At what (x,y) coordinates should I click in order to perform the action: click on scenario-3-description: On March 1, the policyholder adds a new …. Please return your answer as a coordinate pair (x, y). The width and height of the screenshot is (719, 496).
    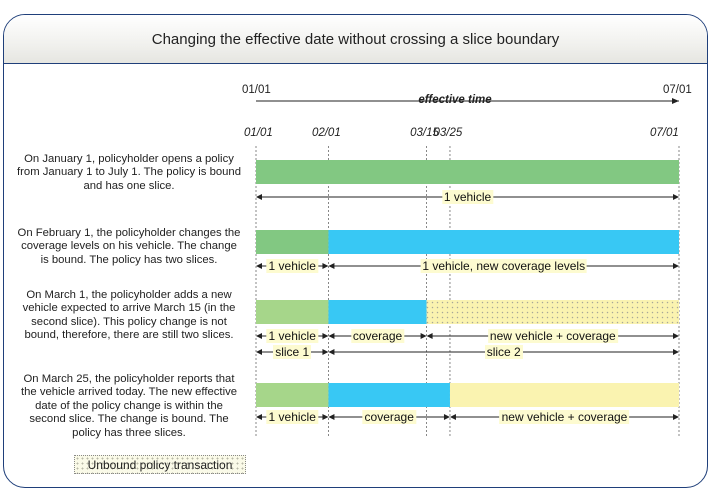
    Looking at the image, I should click on (129, 315).